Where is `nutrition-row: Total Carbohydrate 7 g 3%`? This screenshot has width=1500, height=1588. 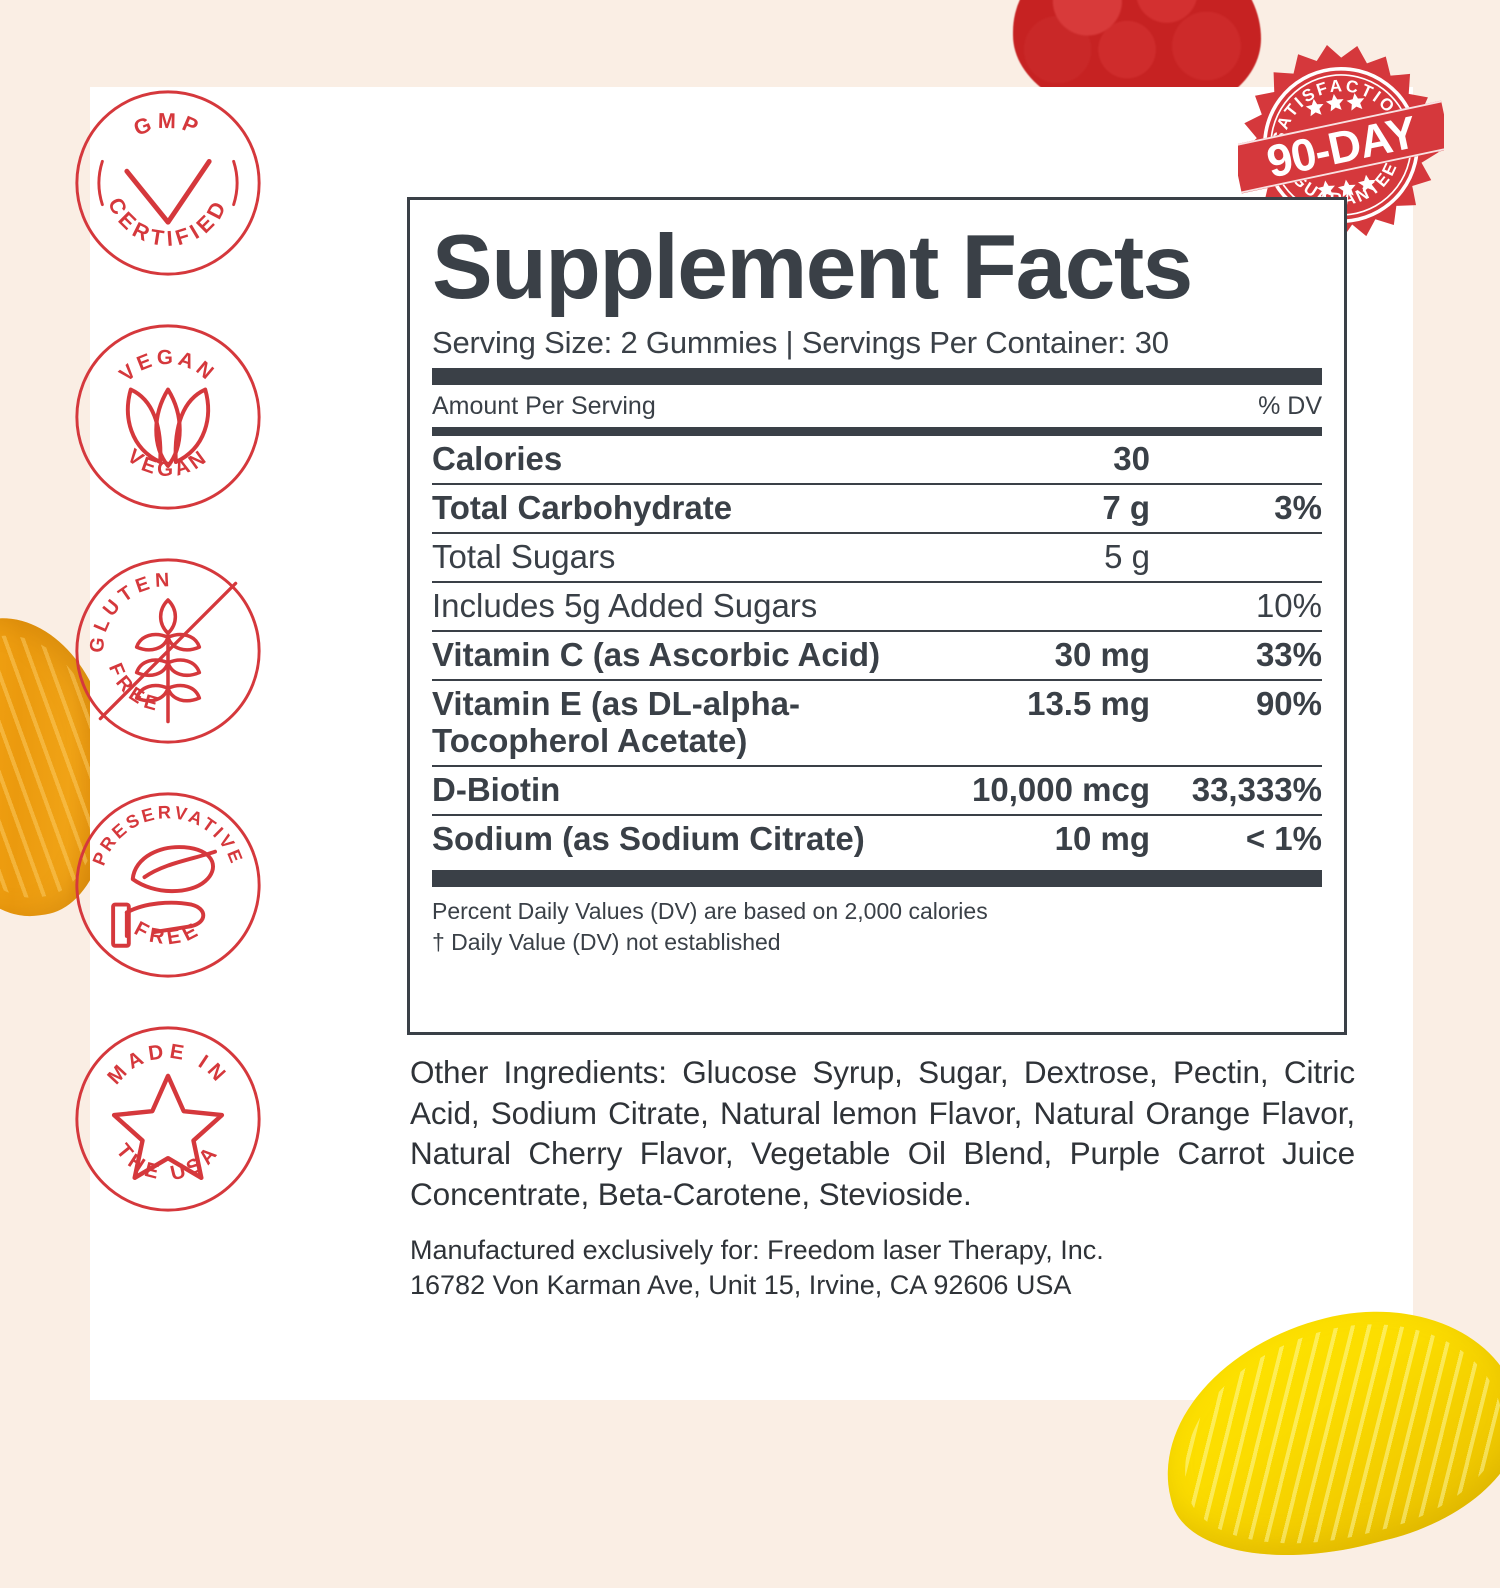 nutrition-row: Total Carbohydrate 7 g 3% is located at coordinates (877, 508).